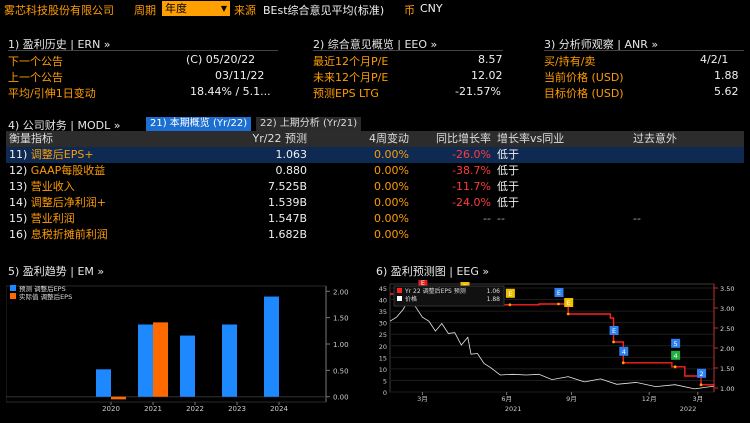 Image resolution: width=750 pixels, height=423 pixels. I want to click on table-row: 13) 营业收入 7.525B 0.00% -11.7% 低于, so click(375, 187).